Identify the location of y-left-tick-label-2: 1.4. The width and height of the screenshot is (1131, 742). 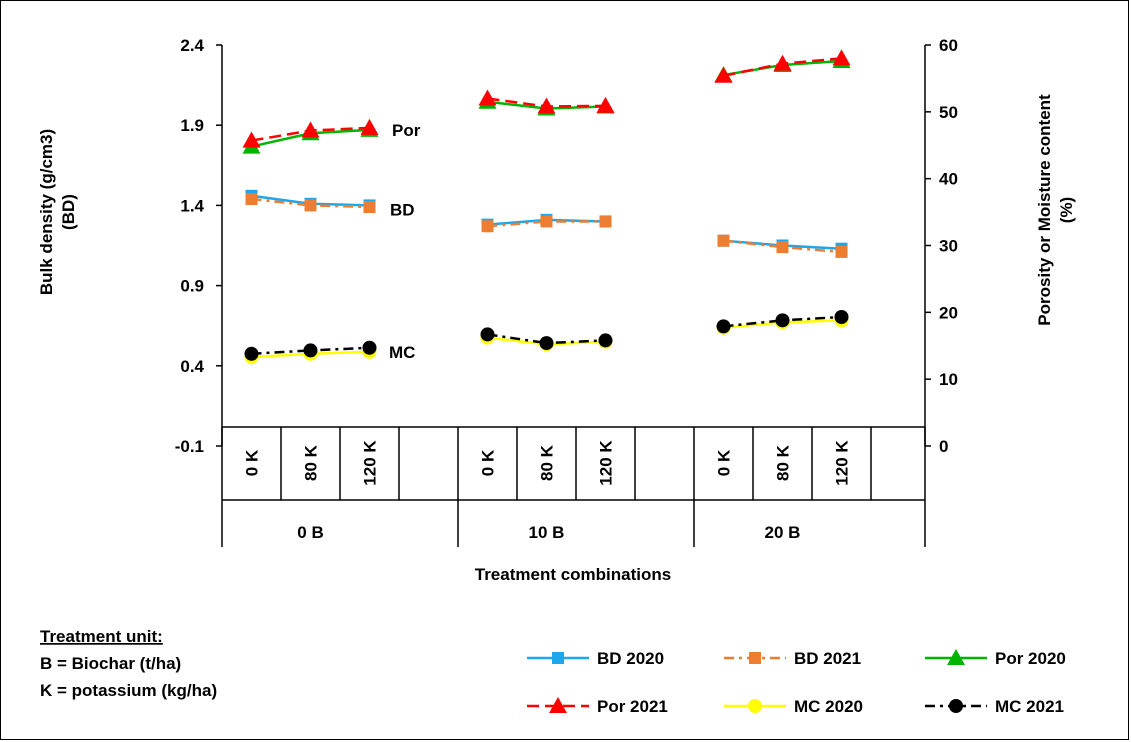
(192, 205).